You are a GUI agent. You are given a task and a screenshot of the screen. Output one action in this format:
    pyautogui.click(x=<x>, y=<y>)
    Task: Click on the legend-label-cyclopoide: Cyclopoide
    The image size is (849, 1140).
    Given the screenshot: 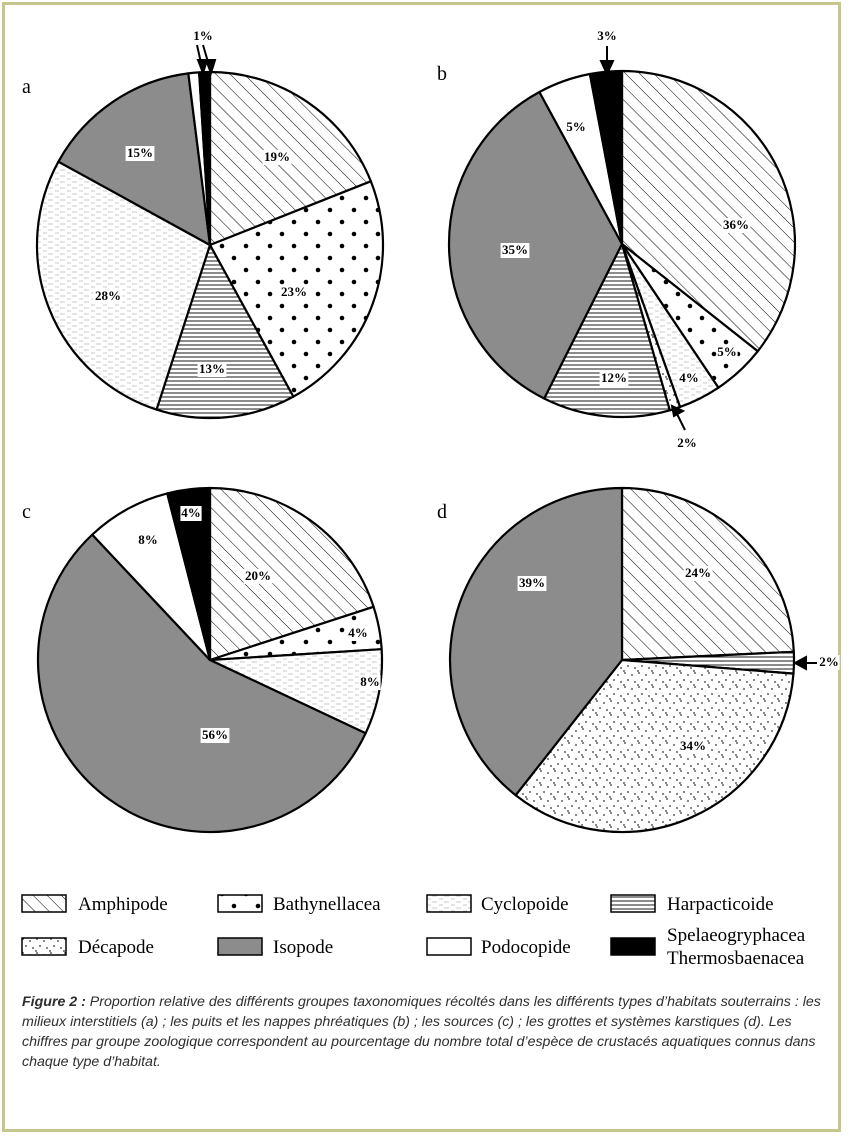 What is the action you would take?
    pyautogui.click(x=525, y=904)
    